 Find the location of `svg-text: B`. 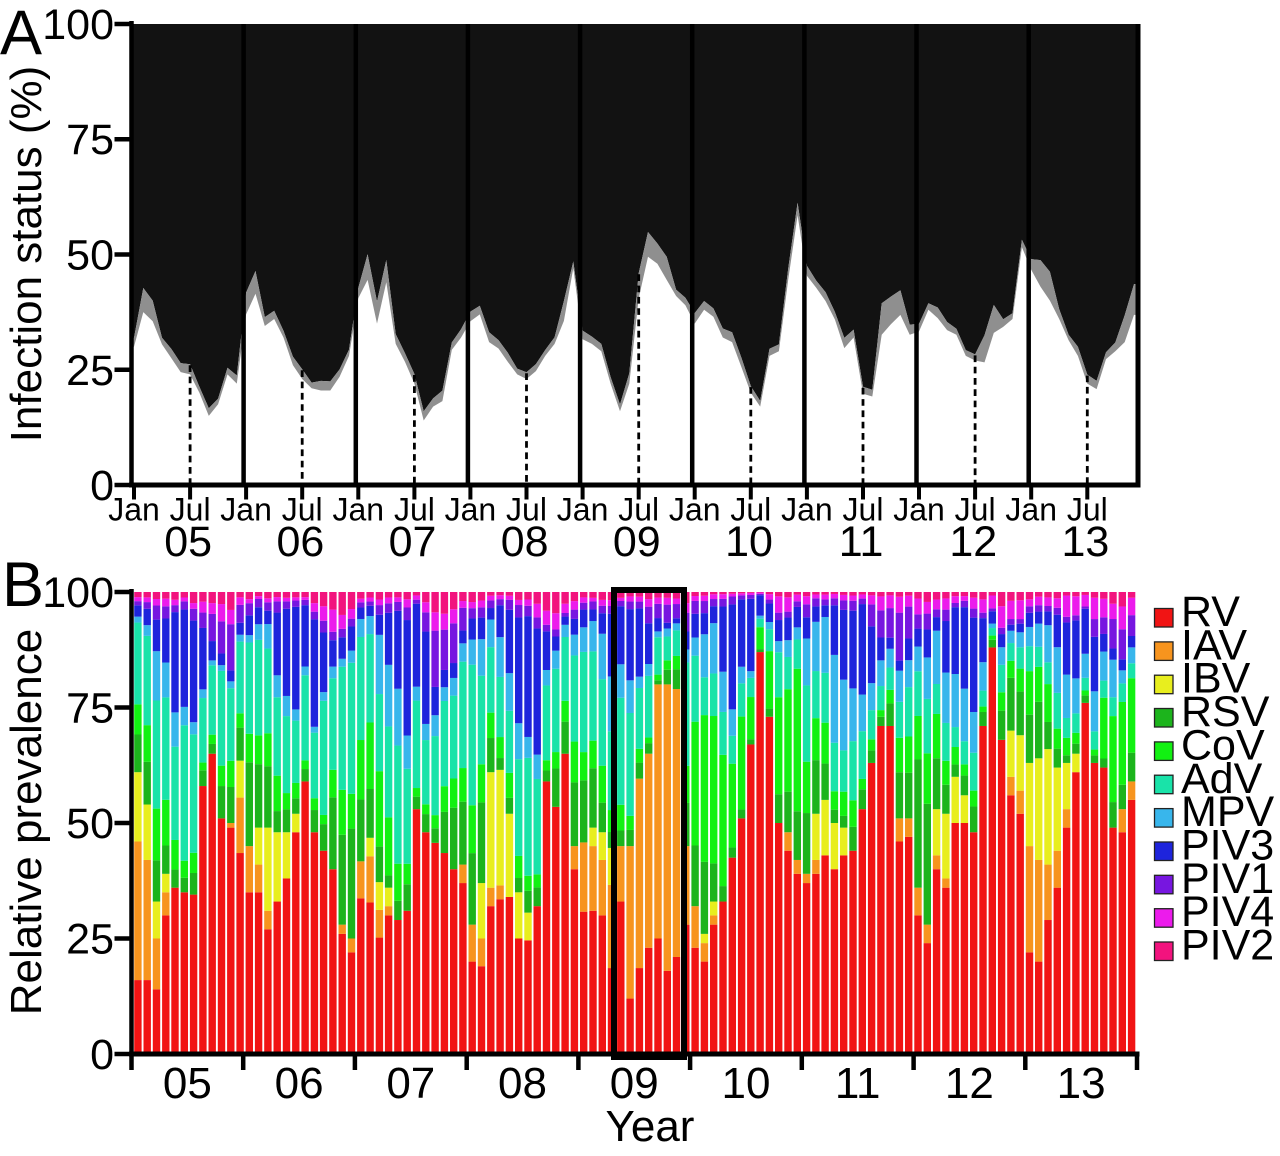

svg-text: B is located at coordinates (23, 585).